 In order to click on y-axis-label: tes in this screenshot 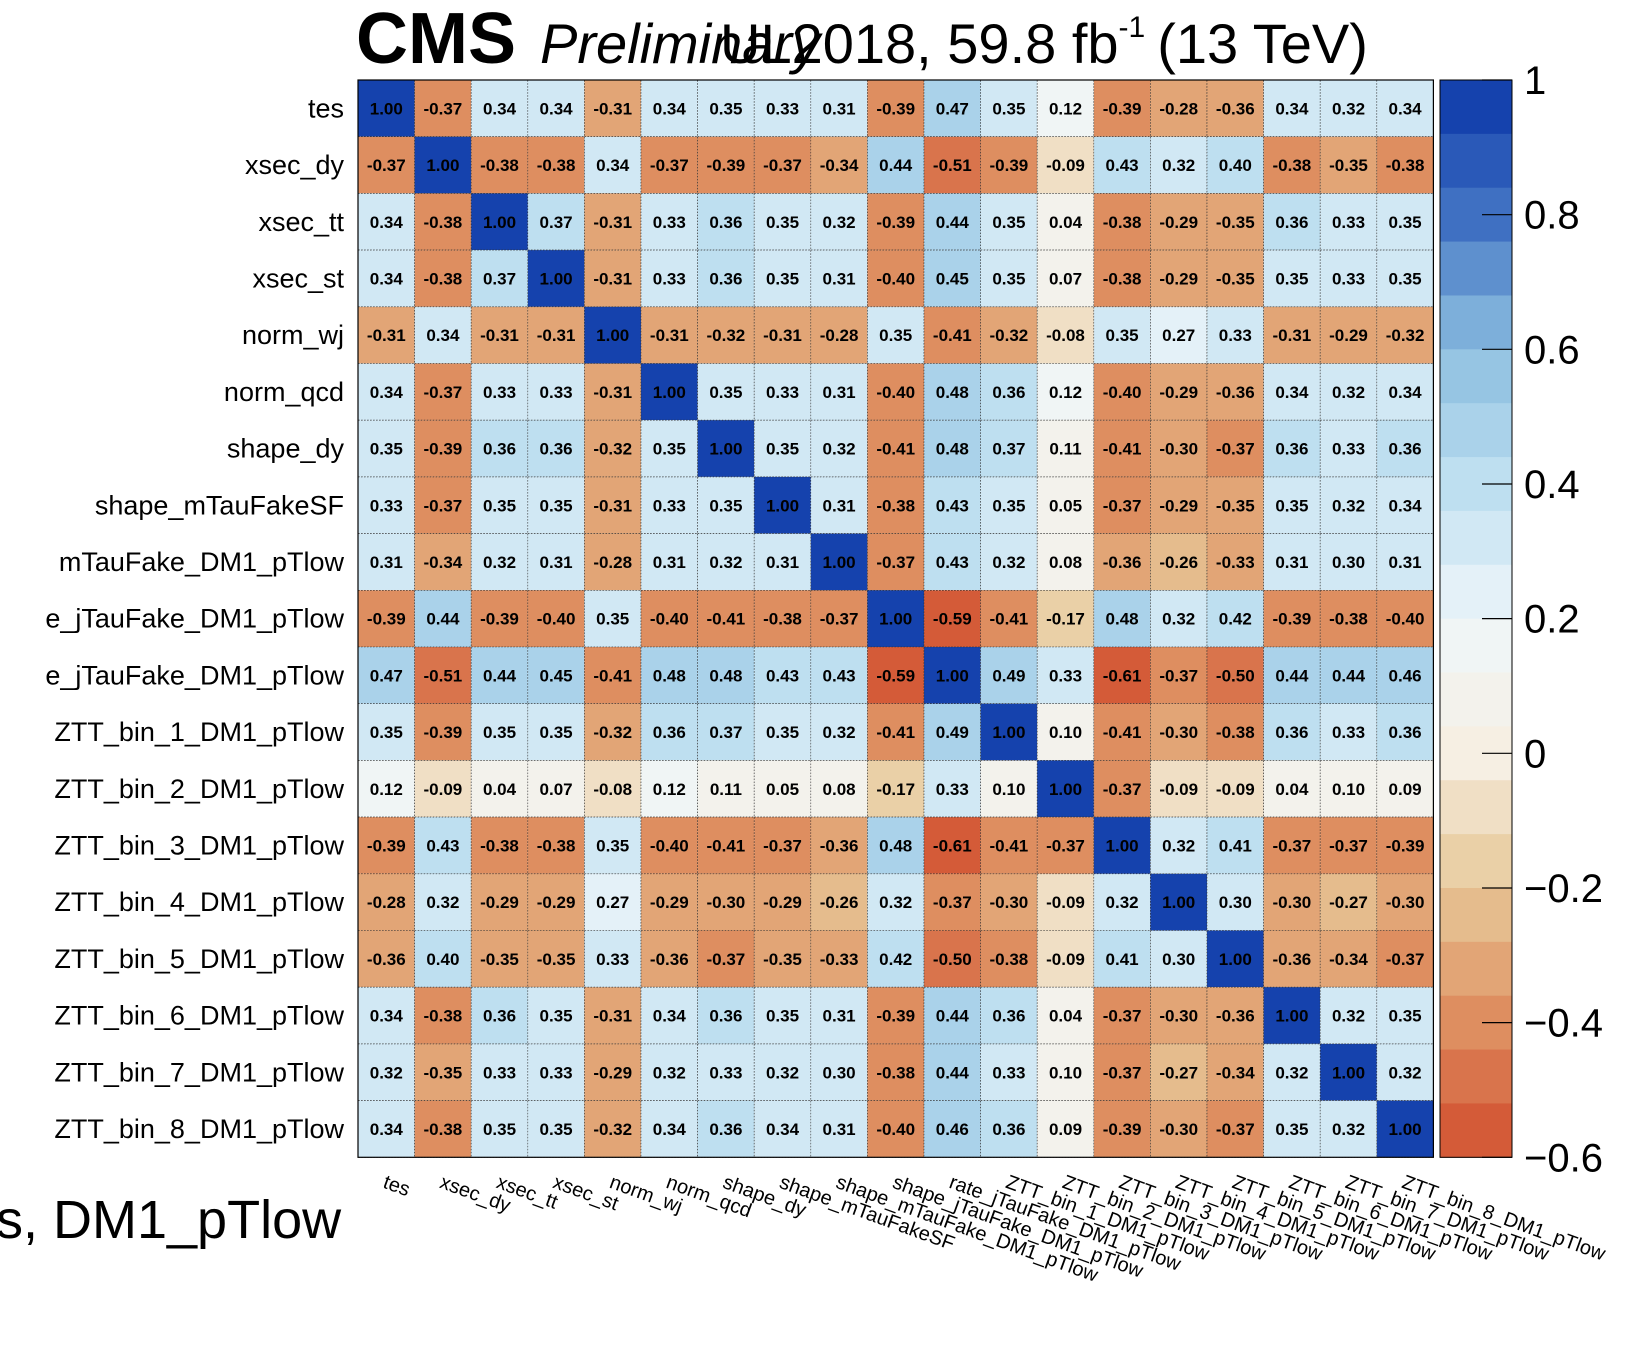, I will do `click(326, 108)`.